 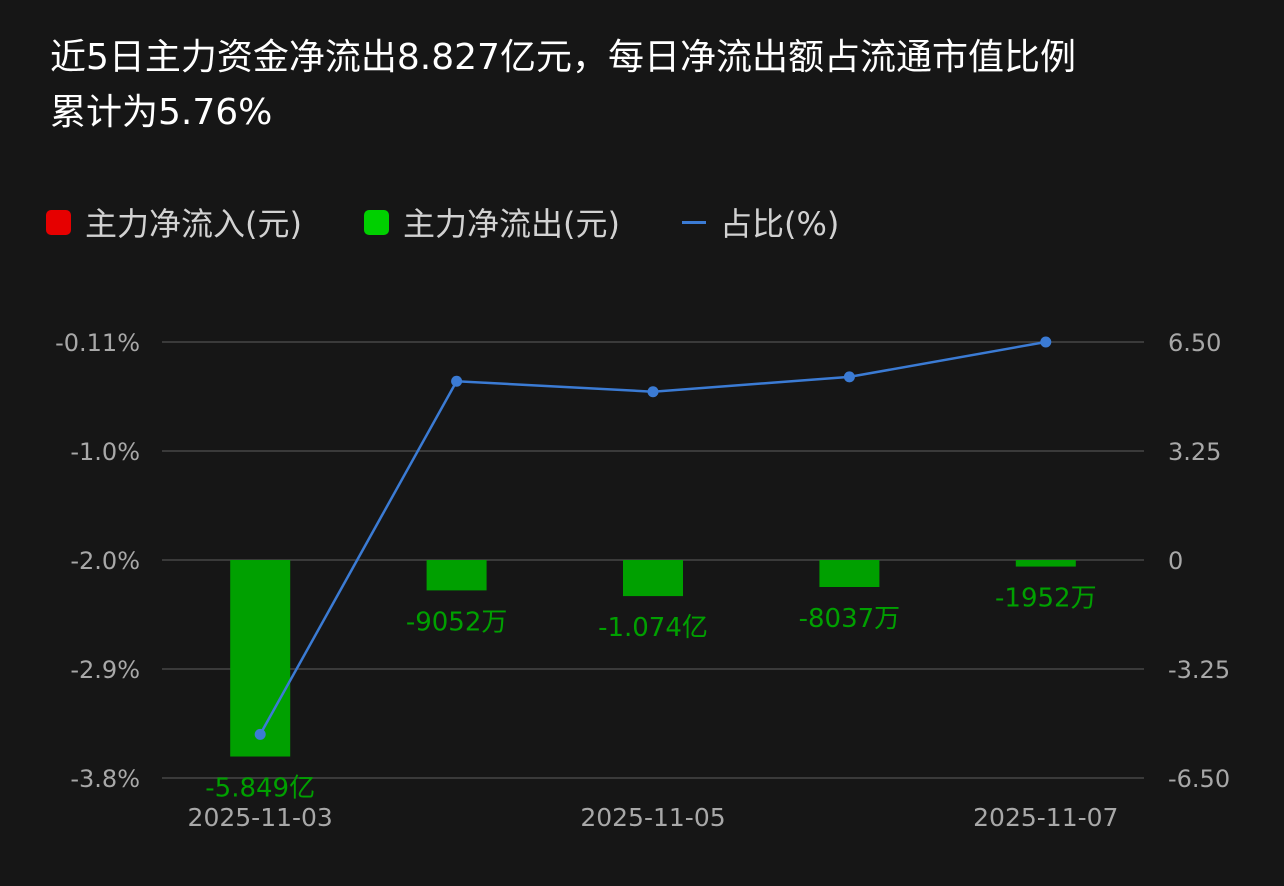 What do you see at coordinates (105, 670) in the screenshot?
I see `left-axis-tick-label: -2.9%` at bounding box center [105, 670].